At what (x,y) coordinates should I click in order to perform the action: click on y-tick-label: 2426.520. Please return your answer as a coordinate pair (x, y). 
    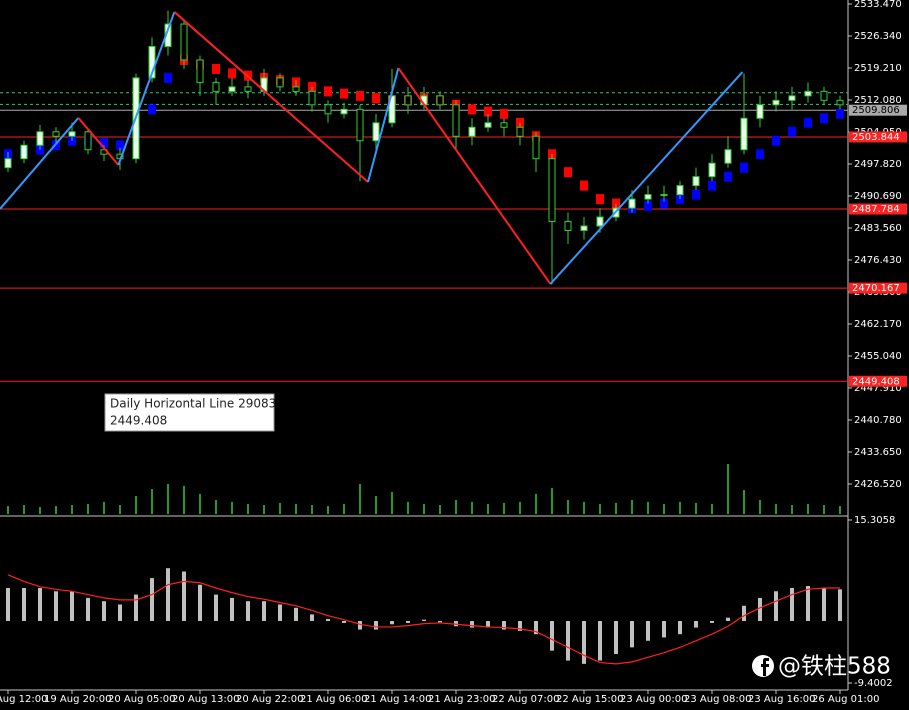
    Looking at the image, I should click on (878, 484).